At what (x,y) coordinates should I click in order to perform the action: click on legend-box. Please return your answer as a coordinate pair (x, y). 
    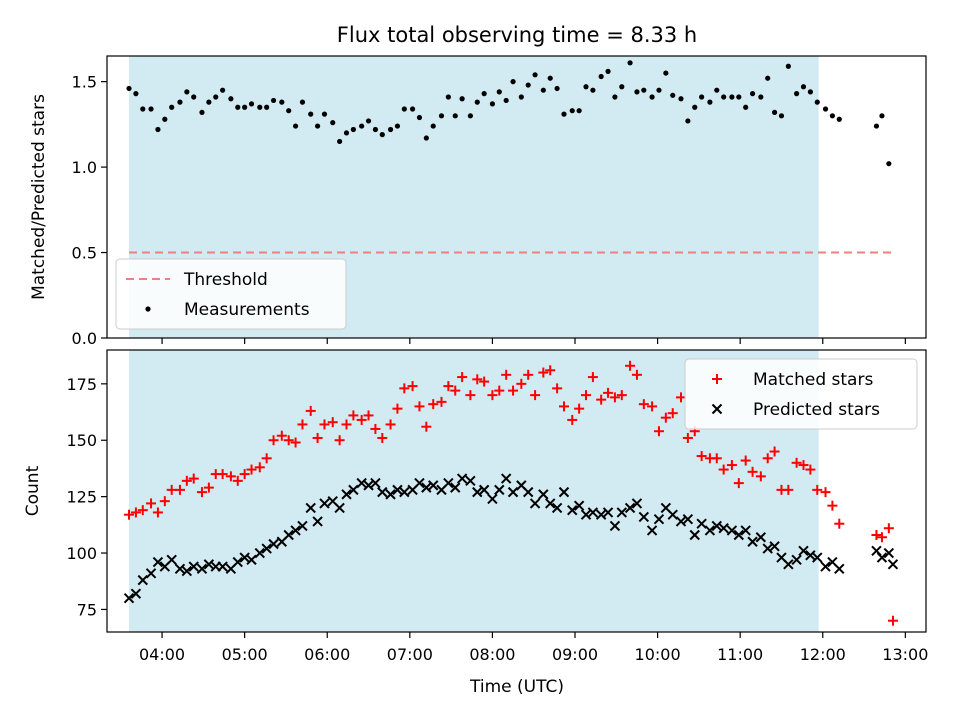
    Looking at the image, I should click on (231, 294).